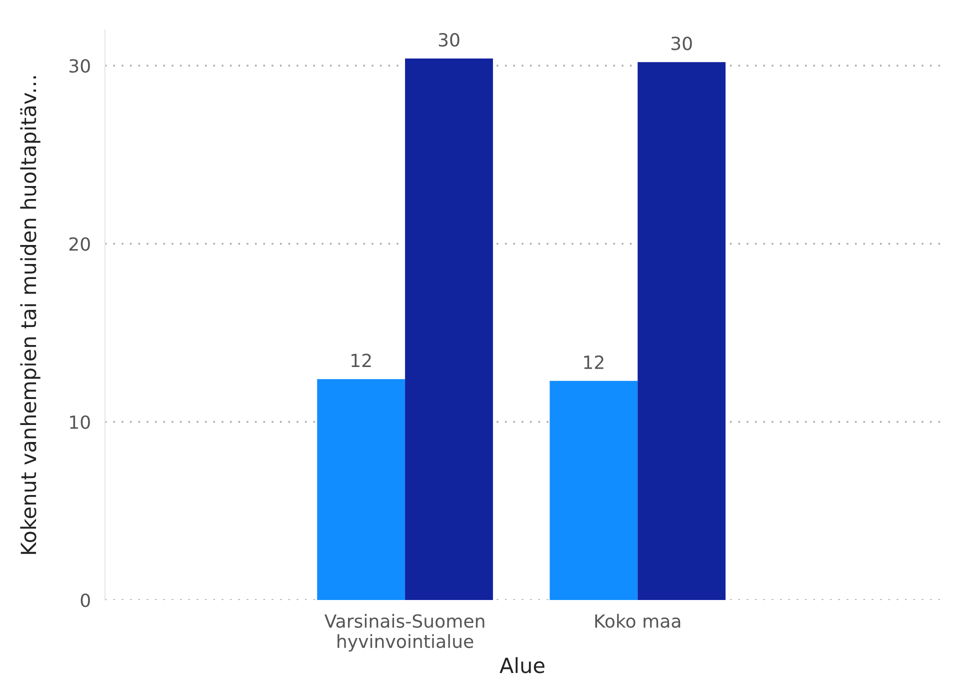  What do you see at coordinates (404, 633) in the screenshot?
I see `x-tick-label: Varsinais-Suomen hyvinvointialue` at bounding box center [404, 633].